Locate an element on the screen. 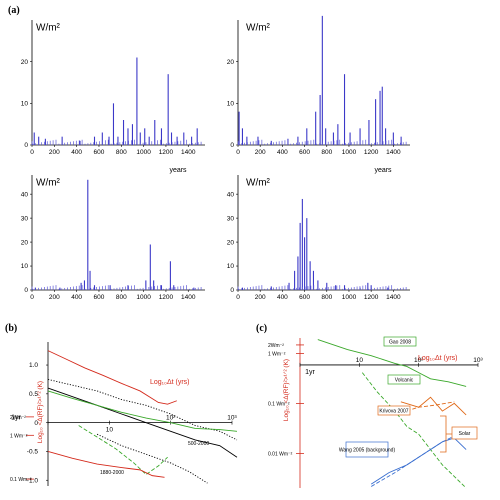 The width and height of the screenshot is (500, 500). spike-plot-1: 0 200 400 600 800 1000 1200 1400 0 10 20 W/m² is located at coordinates (113, 88).